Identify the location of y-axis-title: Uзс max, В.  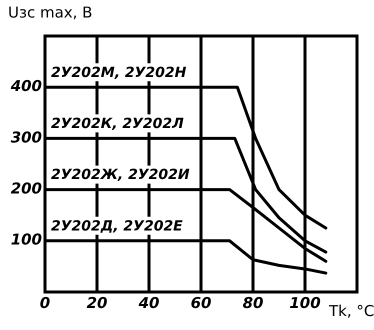
(50, 12).